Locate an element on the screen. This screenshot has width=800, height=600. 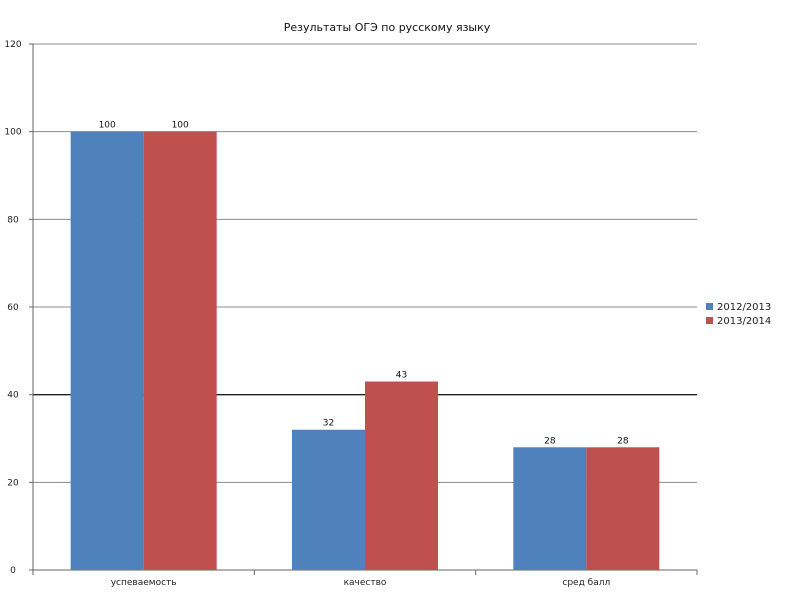
y-tick-label: 20 is located at coordinates (13, 483).